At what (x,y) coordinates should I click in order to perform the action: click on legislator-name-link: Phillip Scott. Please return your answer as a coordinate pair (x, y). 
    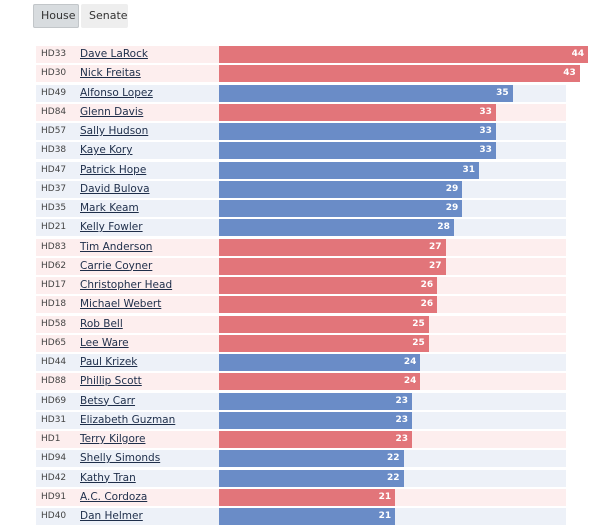
    Looking at the image, I should click on (111, 381).